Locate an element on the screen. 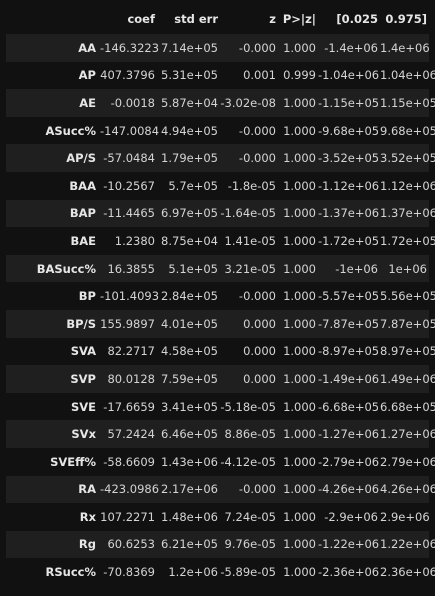 Image resolution: width=435 pixels, height=596 pixels. row-label: SVE is located at coordinates (83, 406).